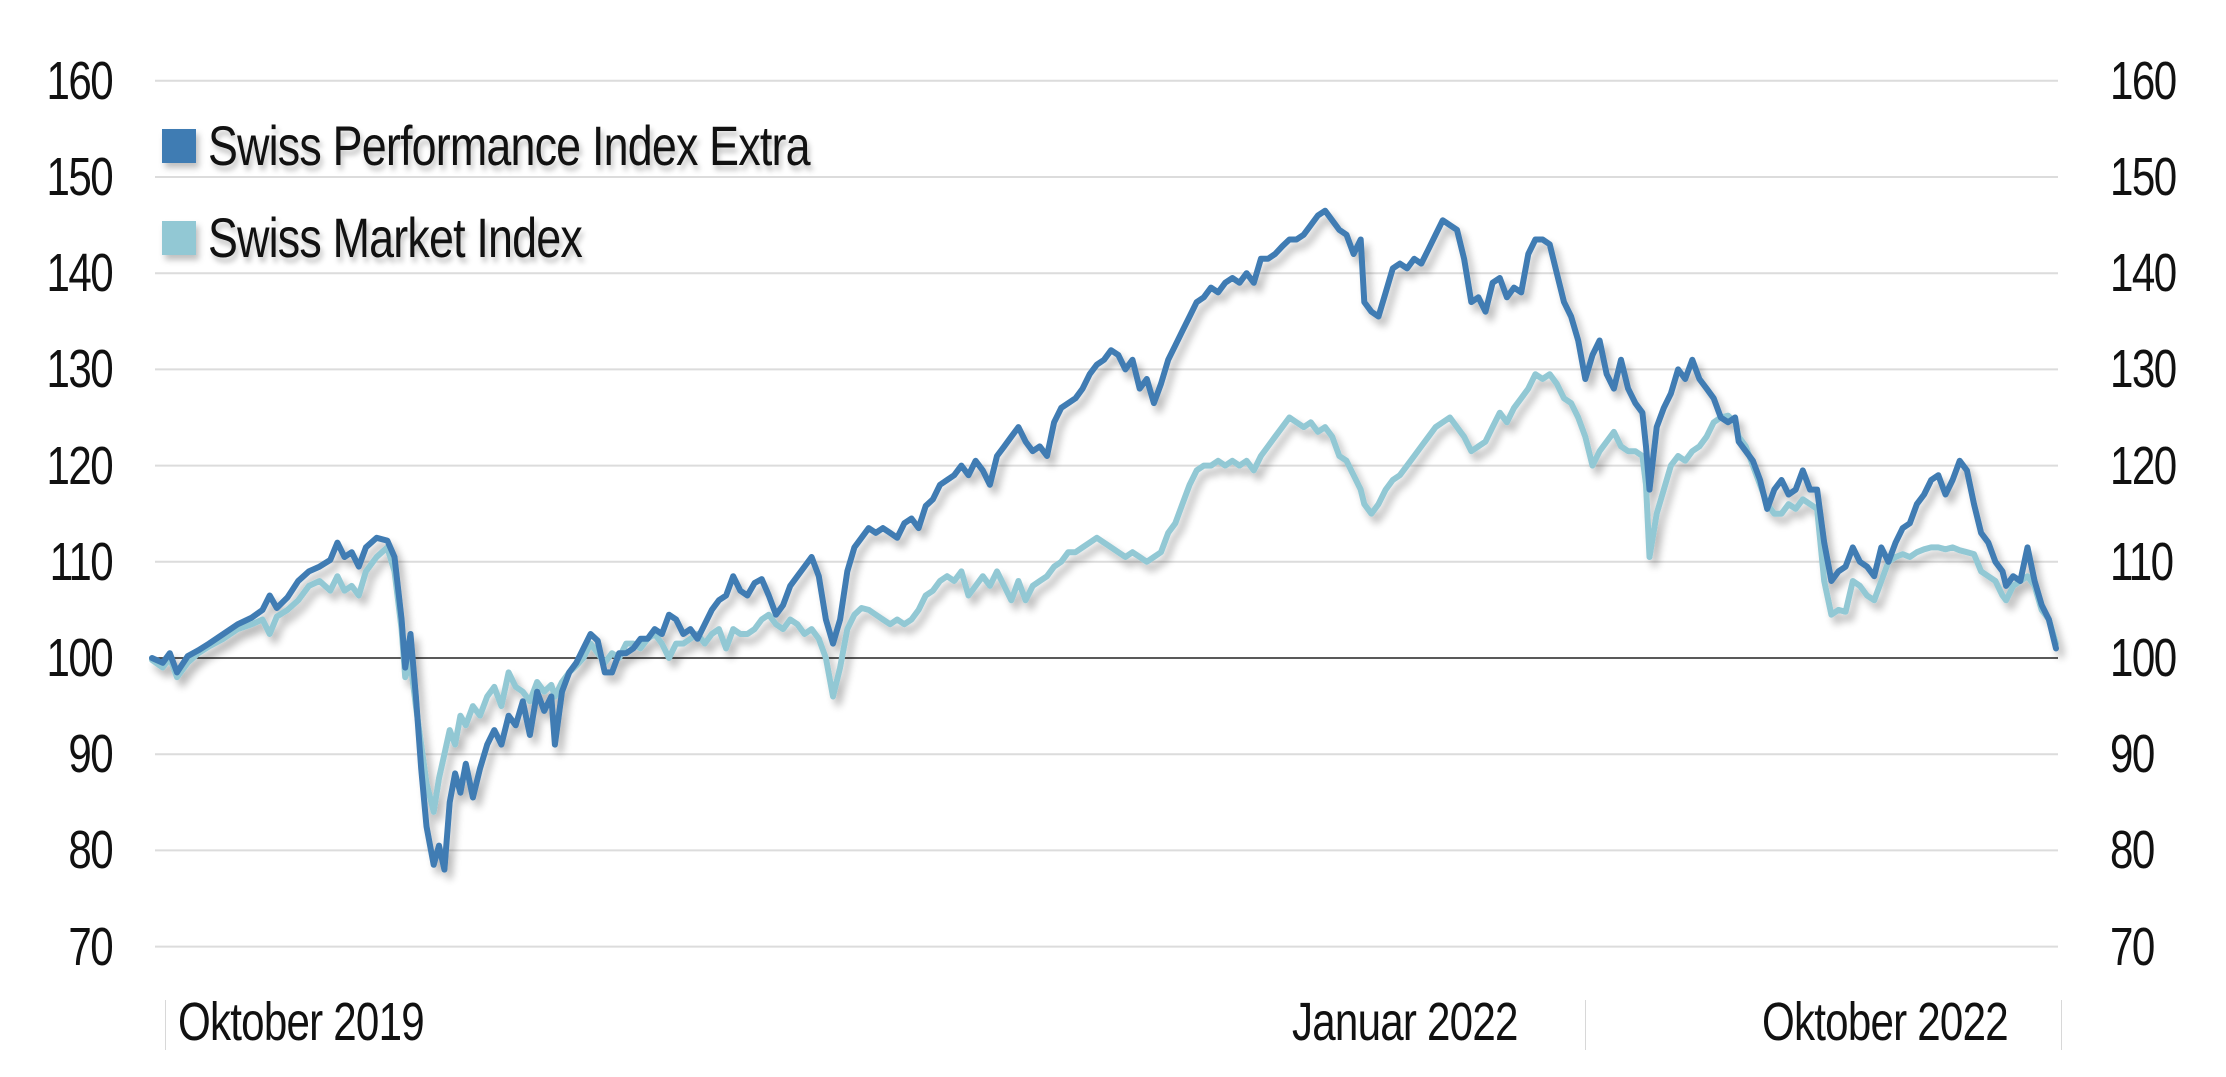 The height and width of the screenshot is (1077, 2226). Describe the element at coordinates (2142, 561) in the screenshot. I see `y-tick-label-right: 110` at that location.